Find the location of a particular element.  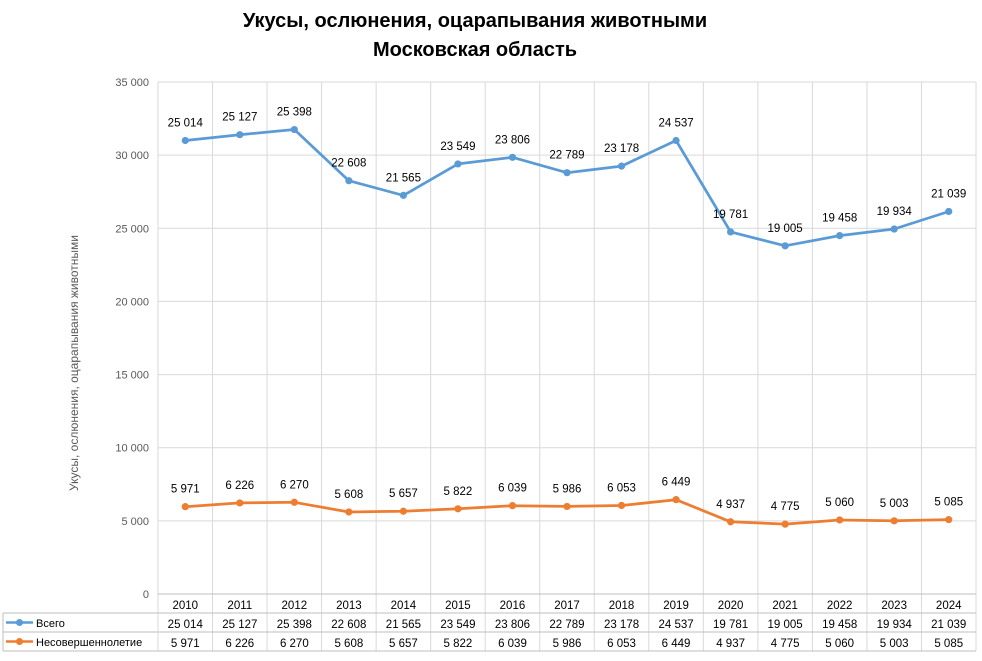

y-tick-label: 20 000 is located at coordinates (132, 302).